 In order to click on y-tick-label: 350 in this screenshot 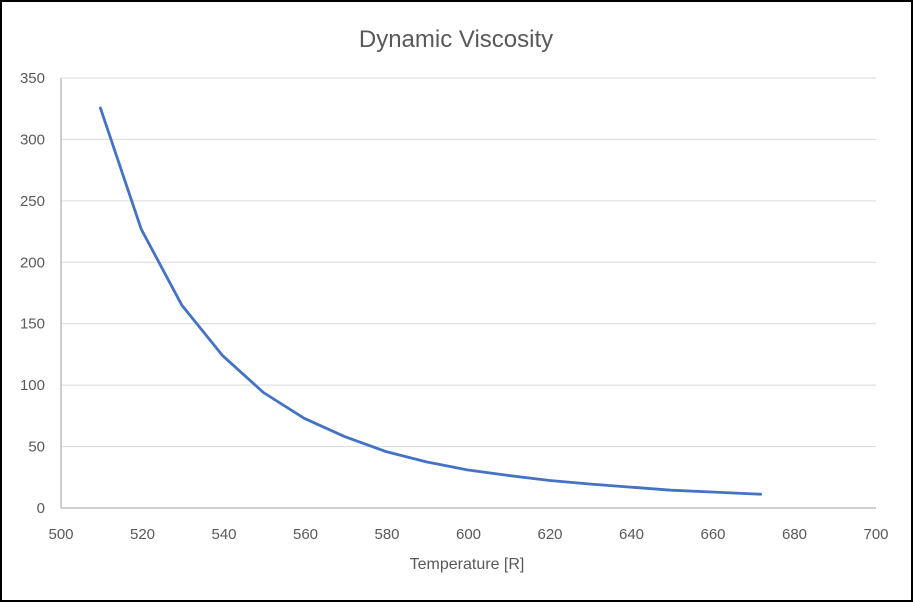, I will do `click(32, 78)`.